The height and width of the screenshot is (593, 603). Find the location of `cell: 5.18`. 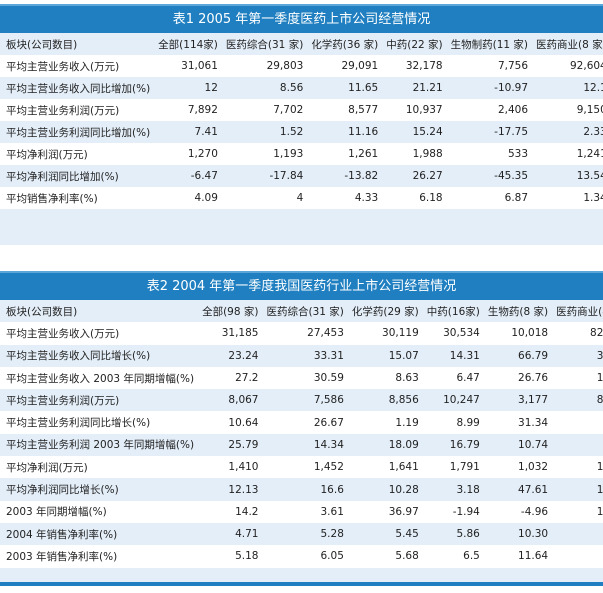

cell: 5.18 is located at coordinates (247, 556).